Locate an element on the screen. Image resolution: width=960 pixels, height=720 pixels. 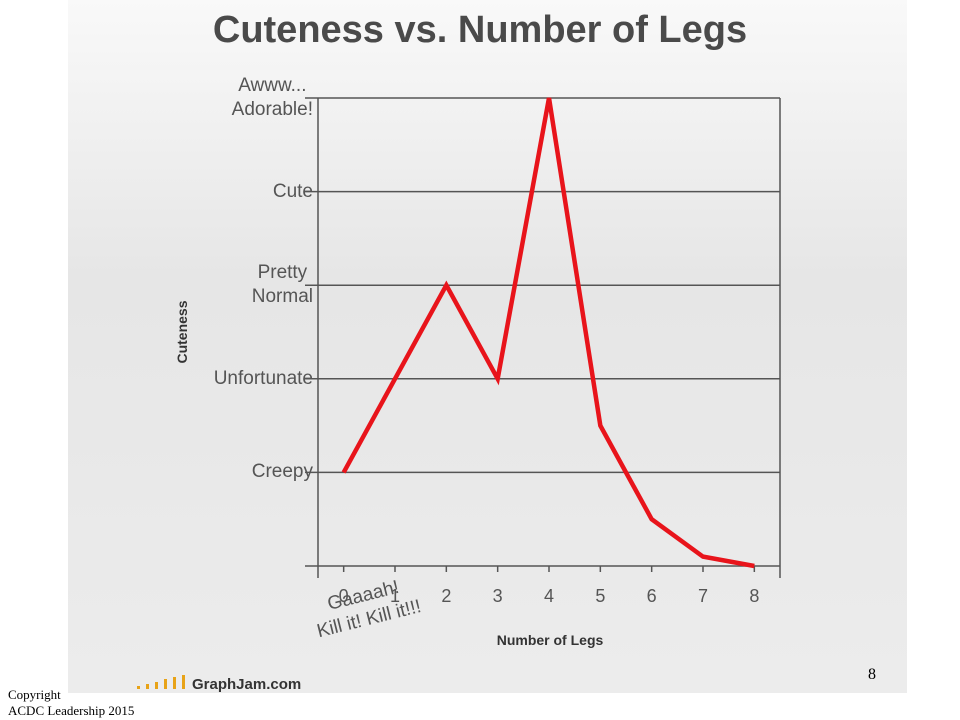
graphjam-logo is located at coordinates (161, 682).